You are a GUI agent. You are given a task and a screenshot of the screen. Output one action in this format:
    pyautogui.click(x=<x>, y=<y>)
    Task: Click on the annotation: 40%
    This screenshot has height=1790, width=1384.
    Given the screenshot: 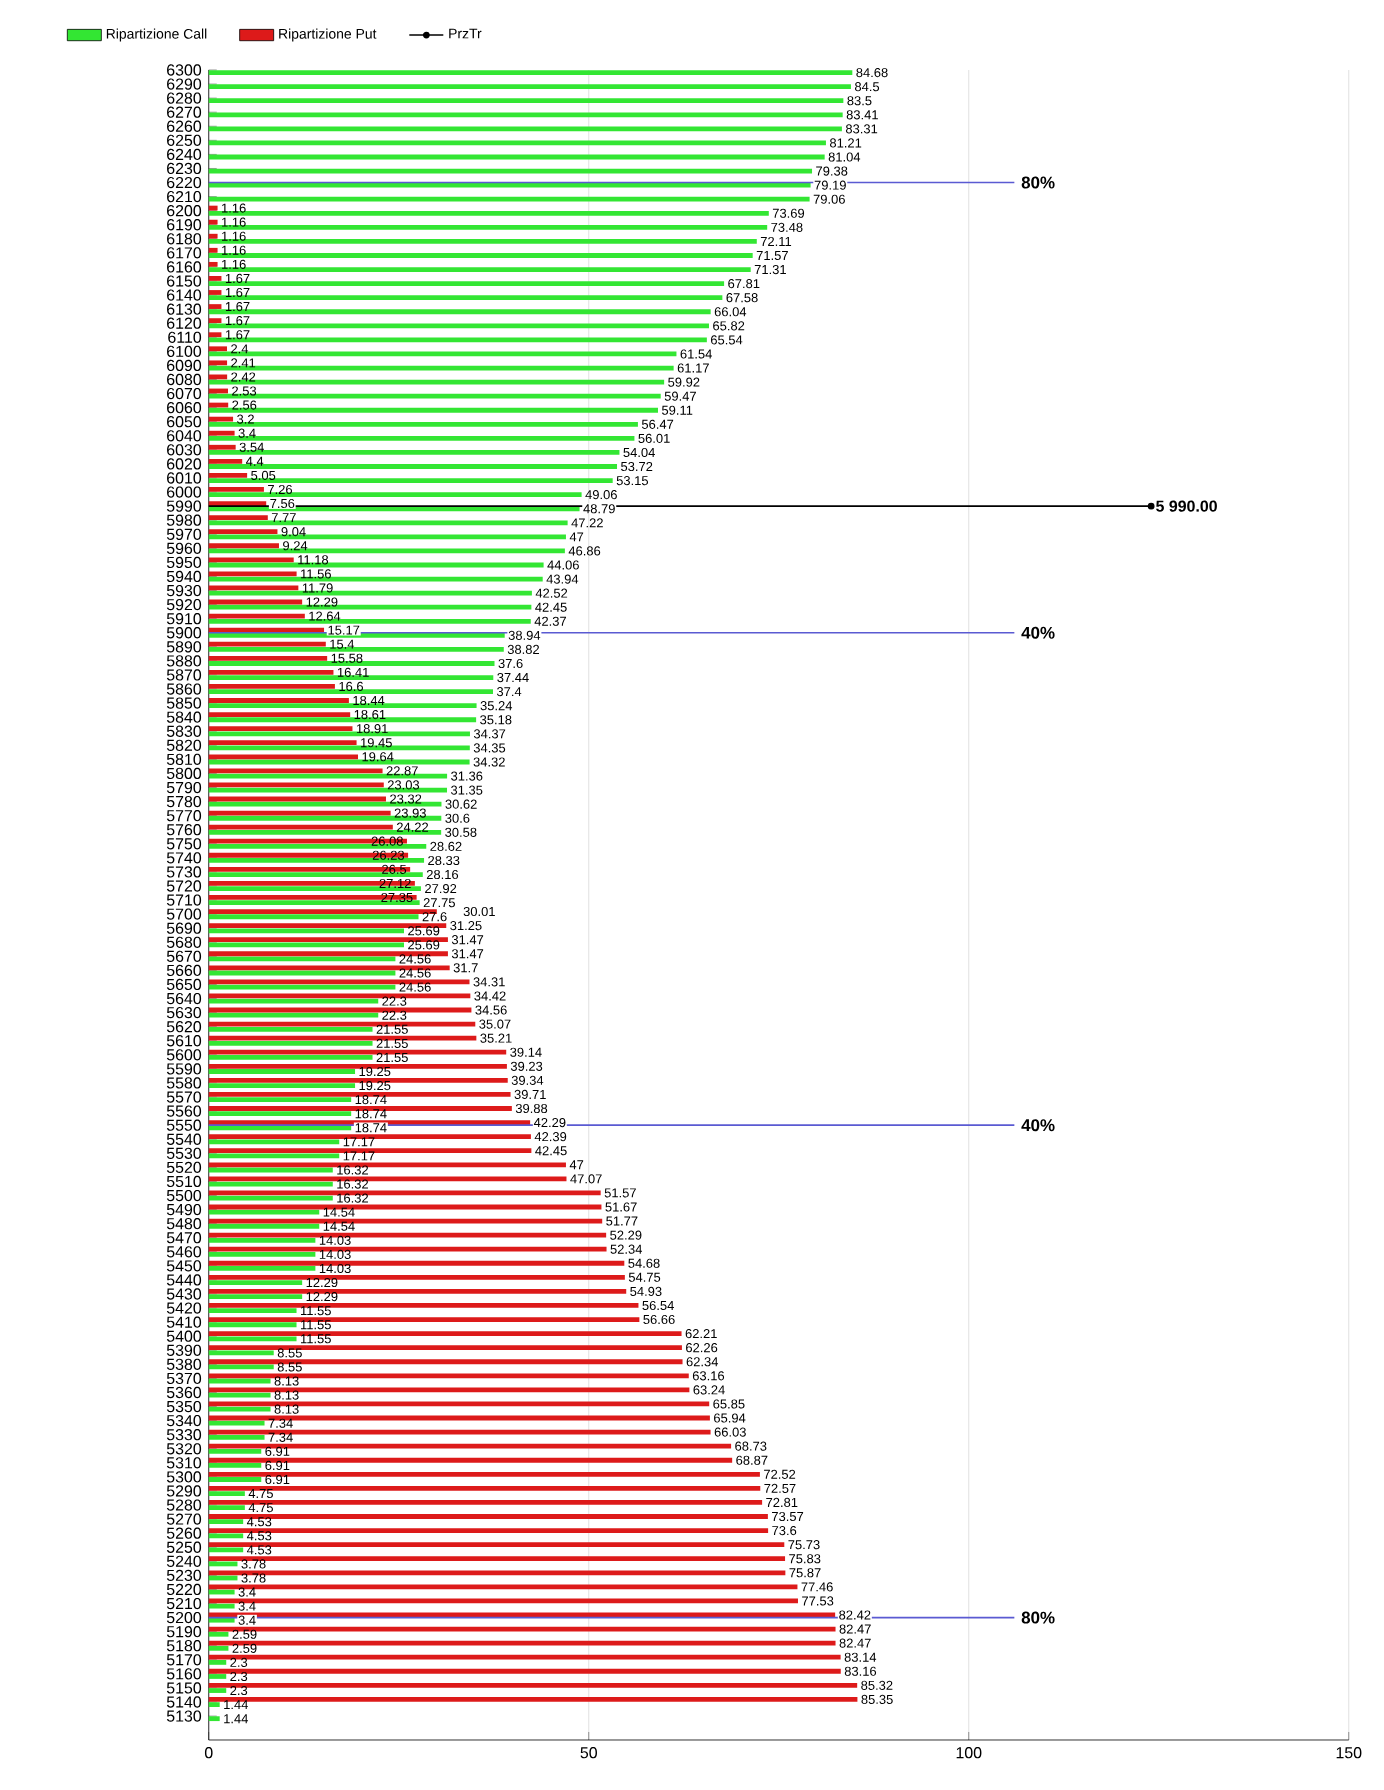 What is the action you would take?
    pyautogui.click(x=1038, y=632)
    